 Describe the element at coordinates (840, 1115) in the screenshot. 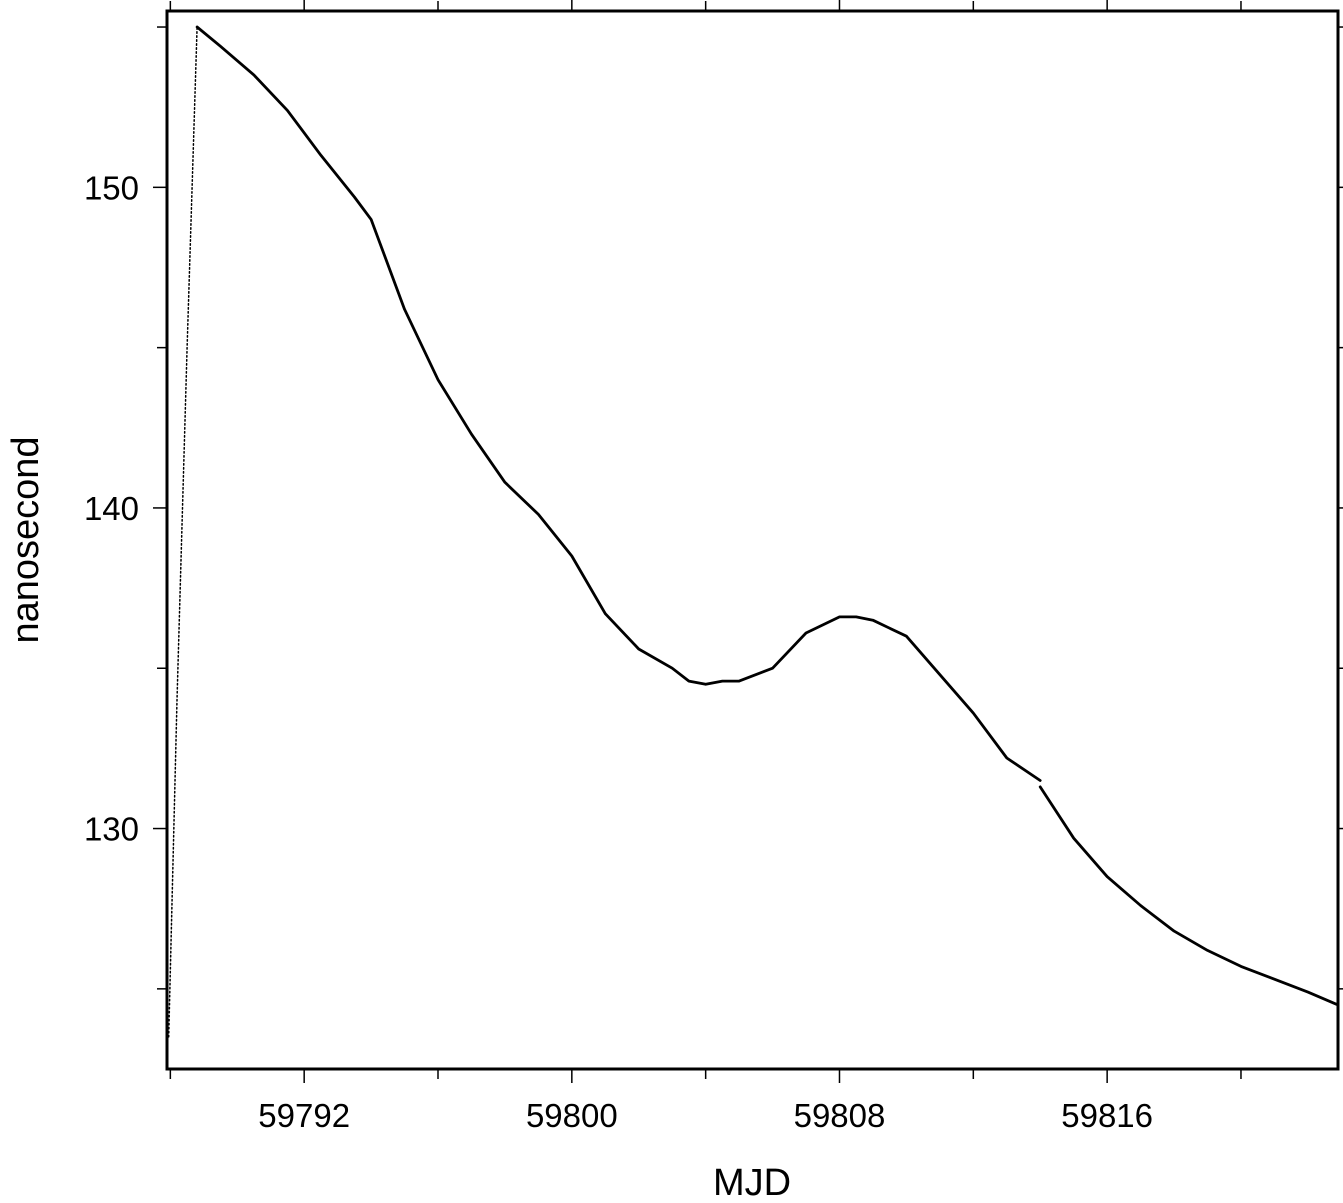

I see `x-tick-label: 59808` at that location.